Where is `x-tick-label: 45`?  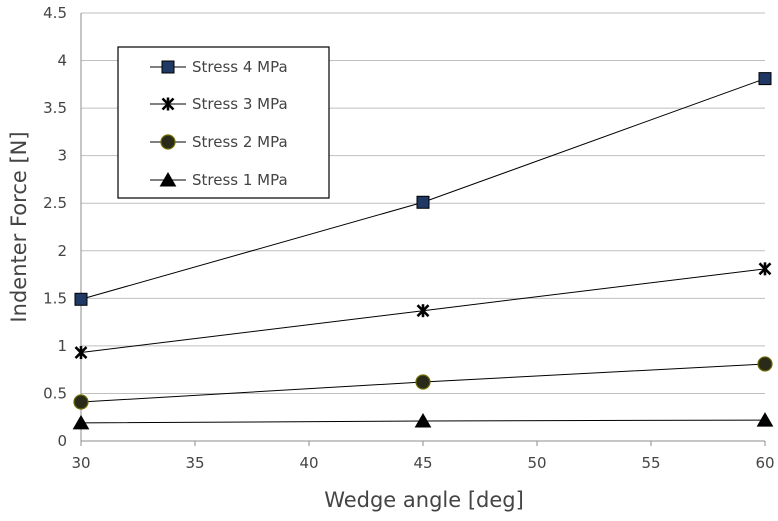
x-tick-label: 45 is located at coordinates (422, 463).